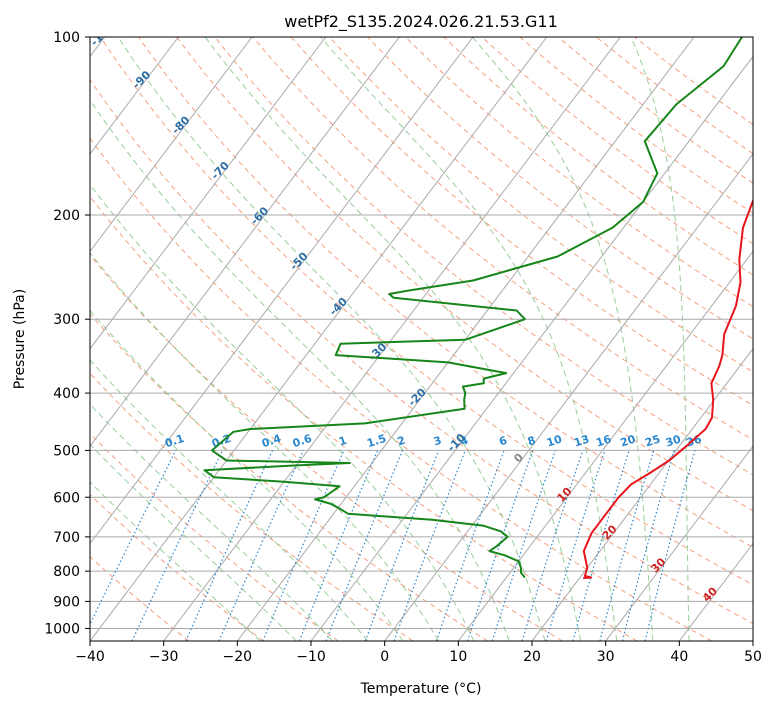 This screenshot has height=708, width=775. I want to click on mixing-ratio-label: 0.6, so click(302, 441).